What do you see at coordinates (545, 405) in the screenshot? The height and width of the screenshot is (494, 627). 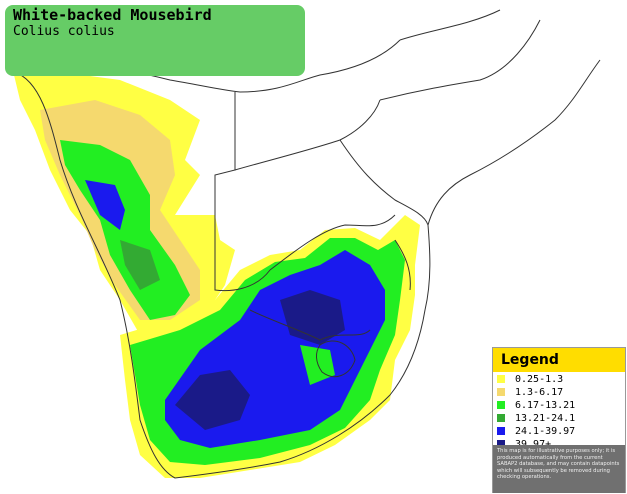 I see `legend-label: 6.17-13.21` at bounding box center [545, 405].